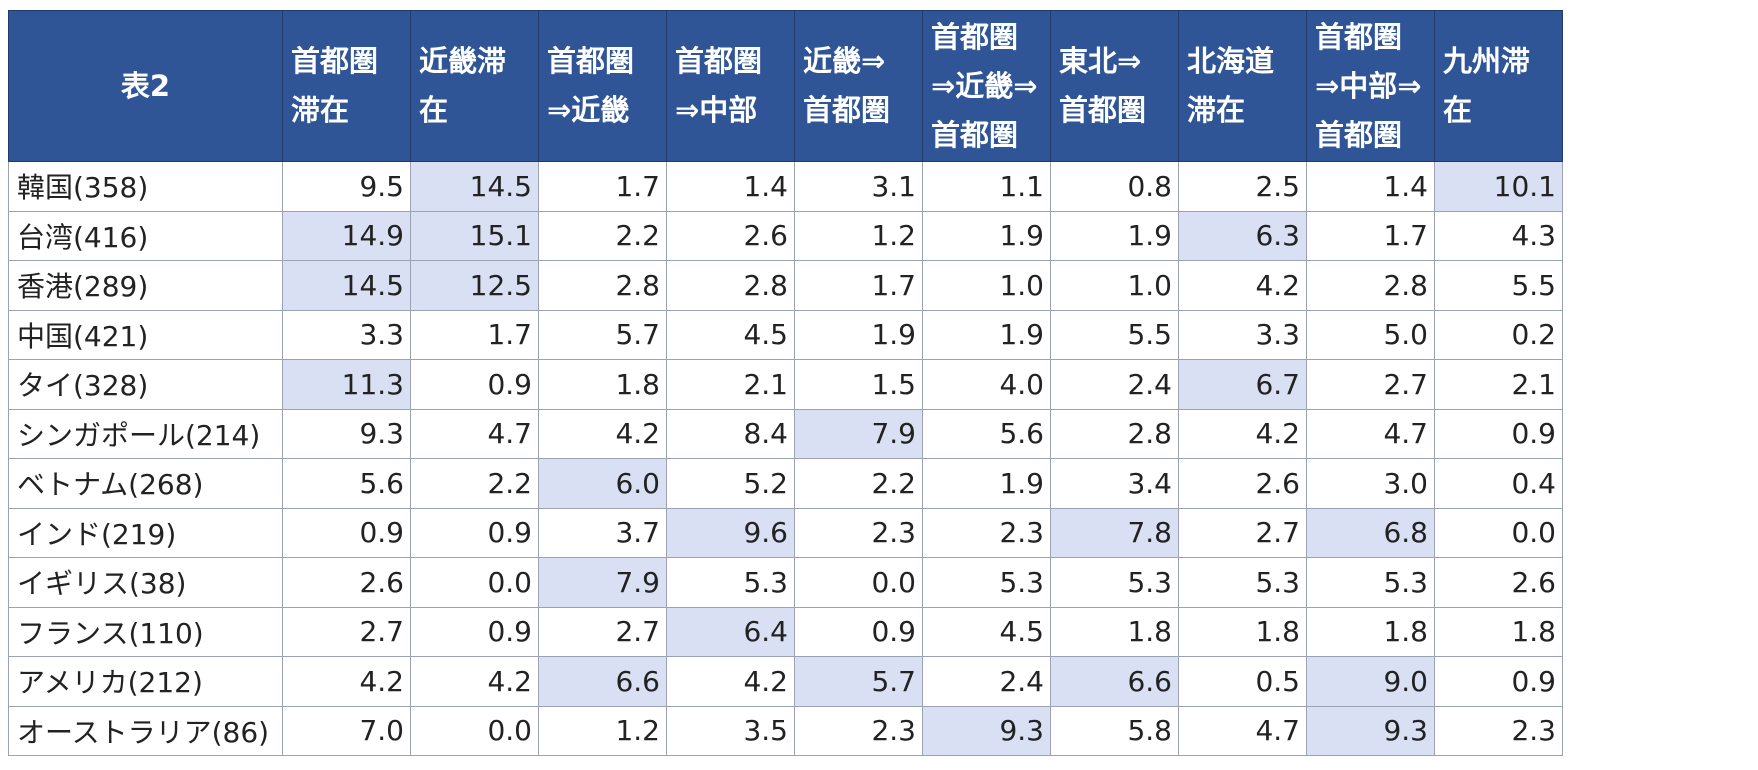 This screenshot has width=1758, height=770. I want to click on table-row: 香港(289) 14.5 12.5 2.8 2.8 1.7 1.0 1.0 4.2 2.8 5.5, so click(785, 285).